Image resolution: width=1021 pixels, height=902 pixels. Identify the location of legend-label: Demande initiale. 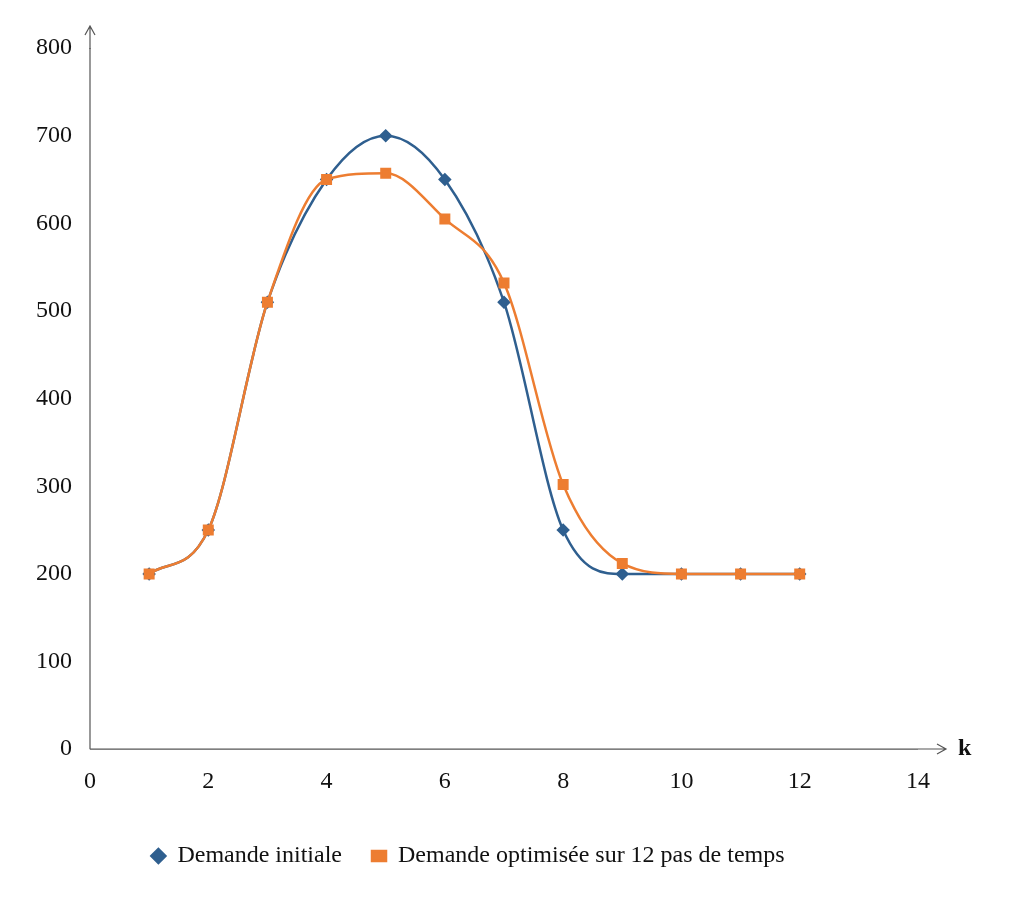
(260, 854).